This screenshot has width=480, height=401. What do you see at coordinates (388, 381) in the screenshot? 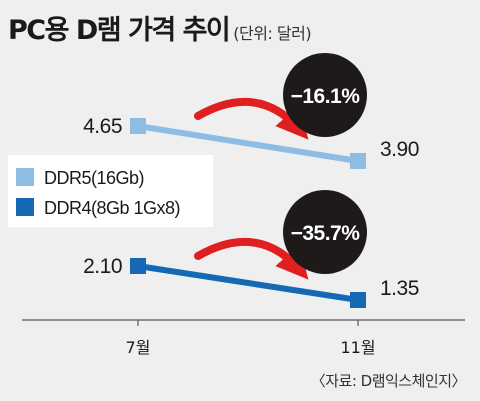
I see `source-note: 〈자료: D램익스체인지〉` at bounding box center [388, 381].